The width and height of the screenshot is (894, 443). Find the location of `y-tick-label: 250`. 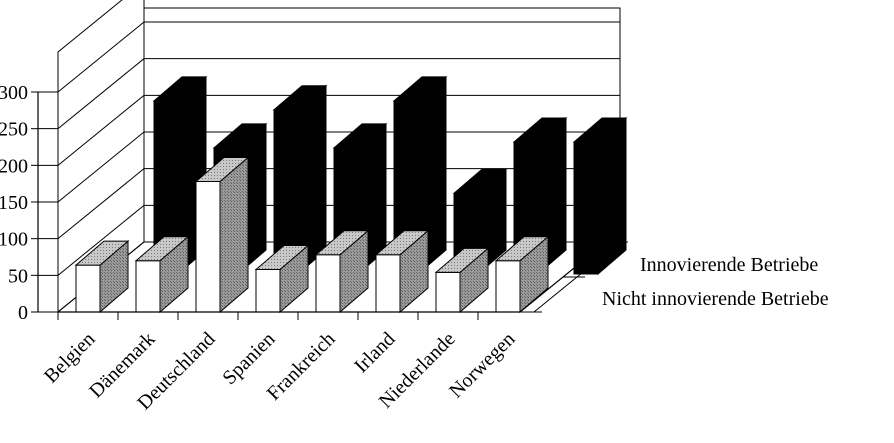

y-tick-label: 250 is located at coordinates (14, 130).